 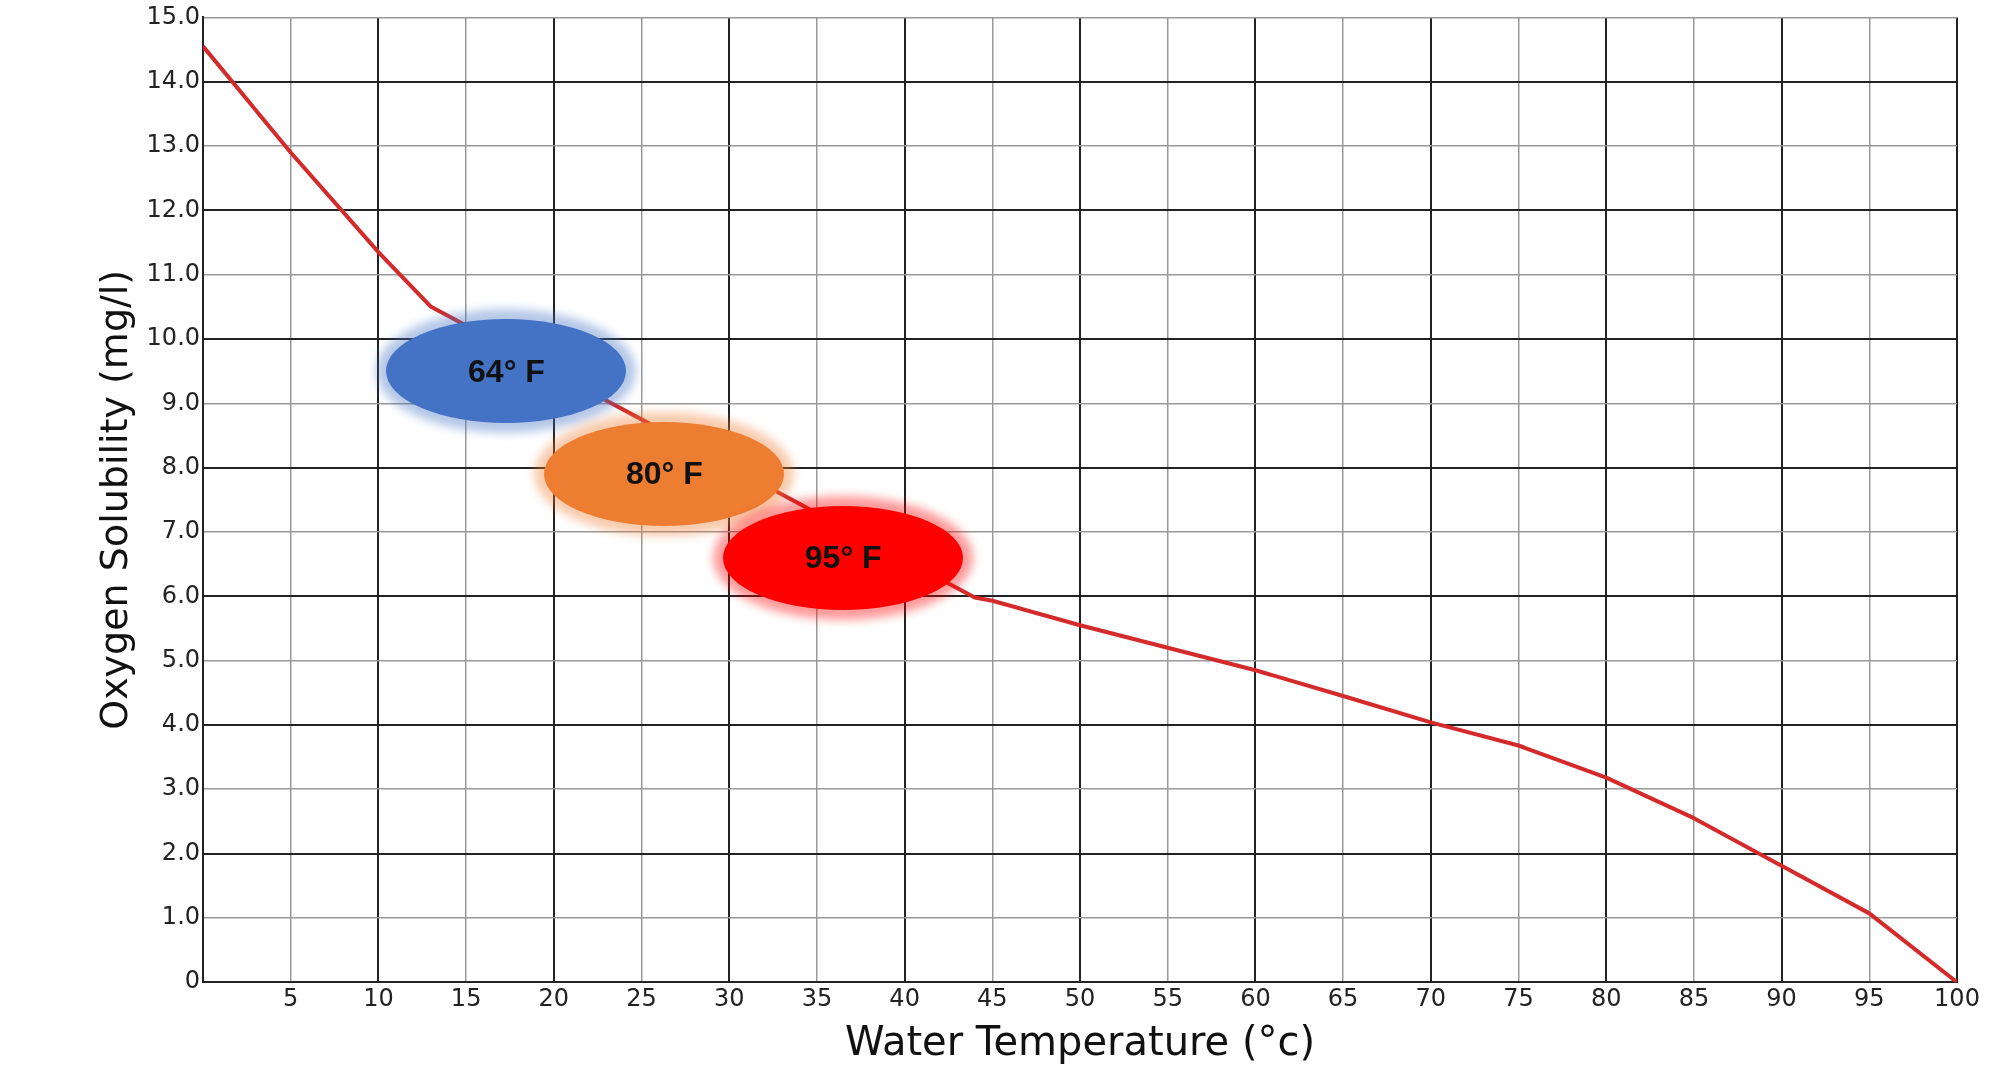 I want to click on x-tick-label: 85, so click(x=1694, y=997).